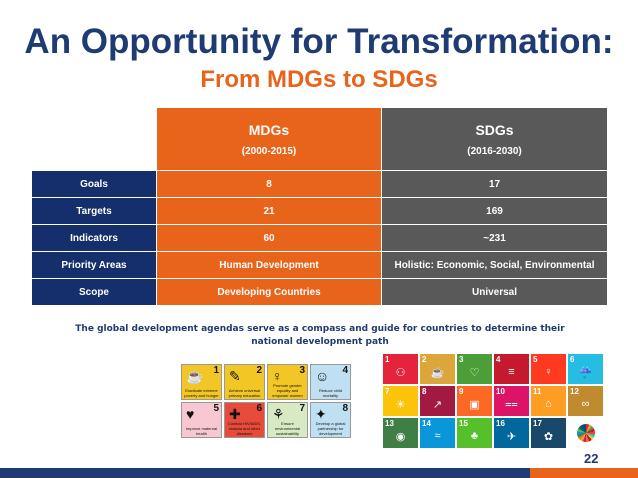  I want to click on fish-icon: ≈, so click(437, 436).